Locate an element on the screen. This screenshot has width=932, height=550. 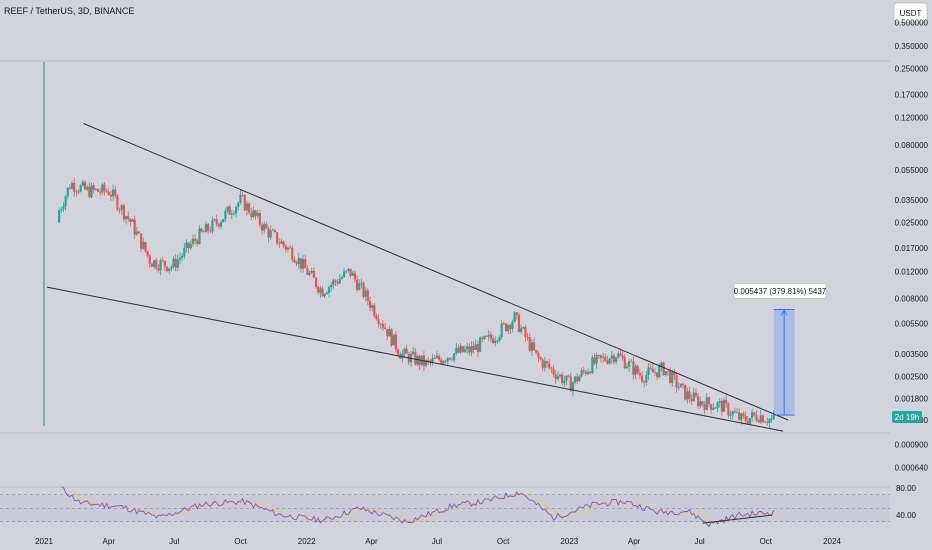
rsi-pane: 80.00 40.00 is located at coordinates (458, 506).